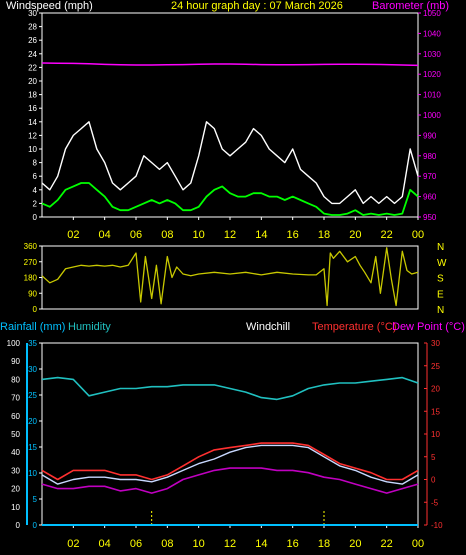 The width and height of the screenshot is (466, 555). I want to click on temperature-tick-label: 5, so click(433, 457).